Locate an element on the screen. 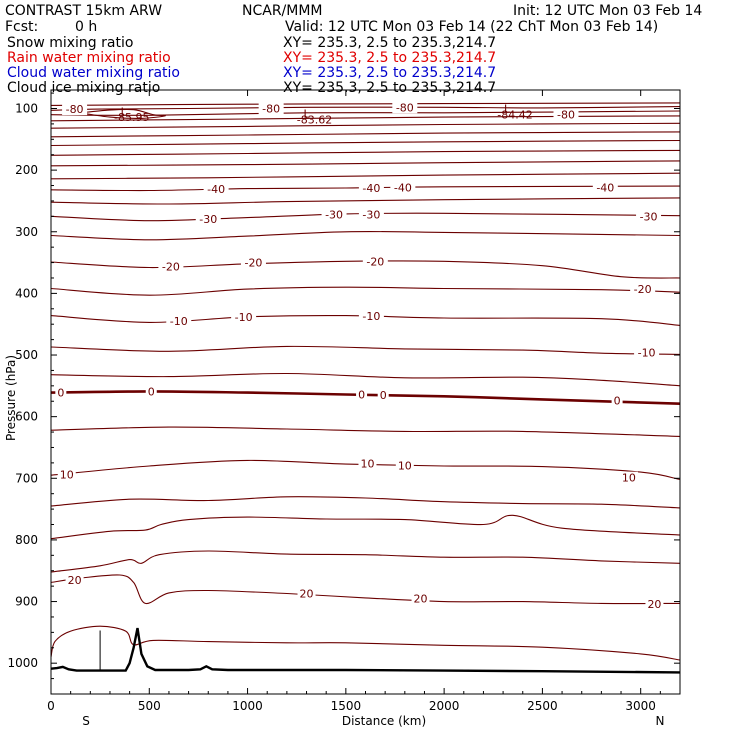 The width and height of the screenshot is (740, 740). y-axis-label: Pressure (hPa) is located at coordinates (11, 398).